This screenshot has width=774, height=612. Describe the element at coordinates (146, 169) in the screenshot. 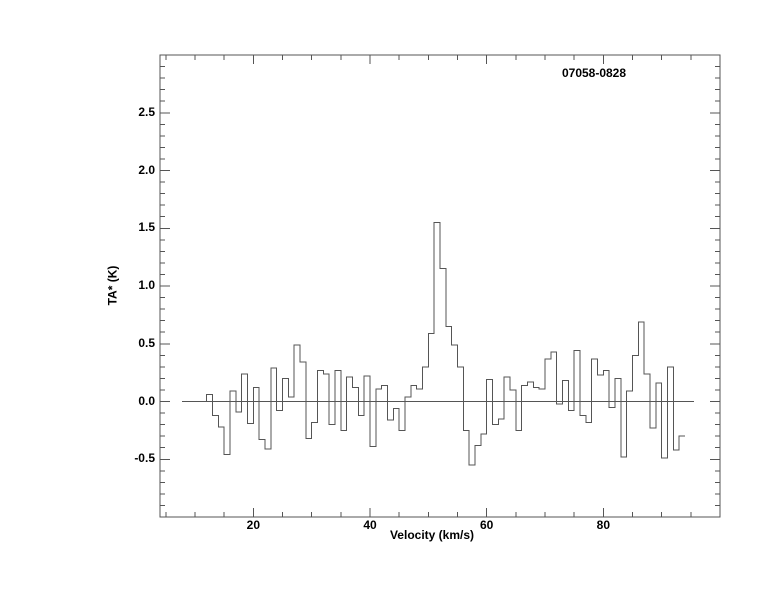

I see `y-tick-label: 2.0` at that location.